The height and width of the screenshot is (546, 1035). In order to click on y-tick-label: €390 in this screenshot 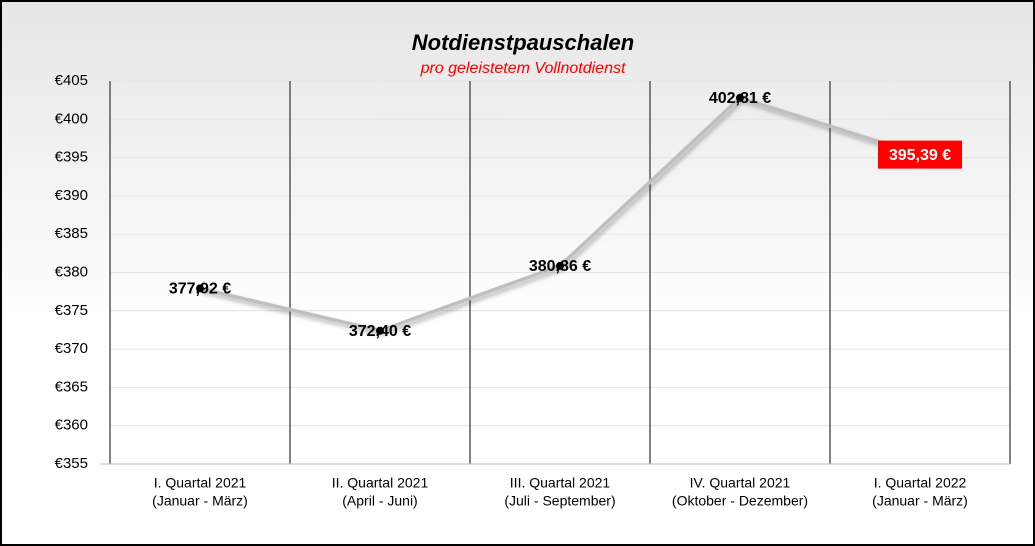, I will do `click(71, 195)`.